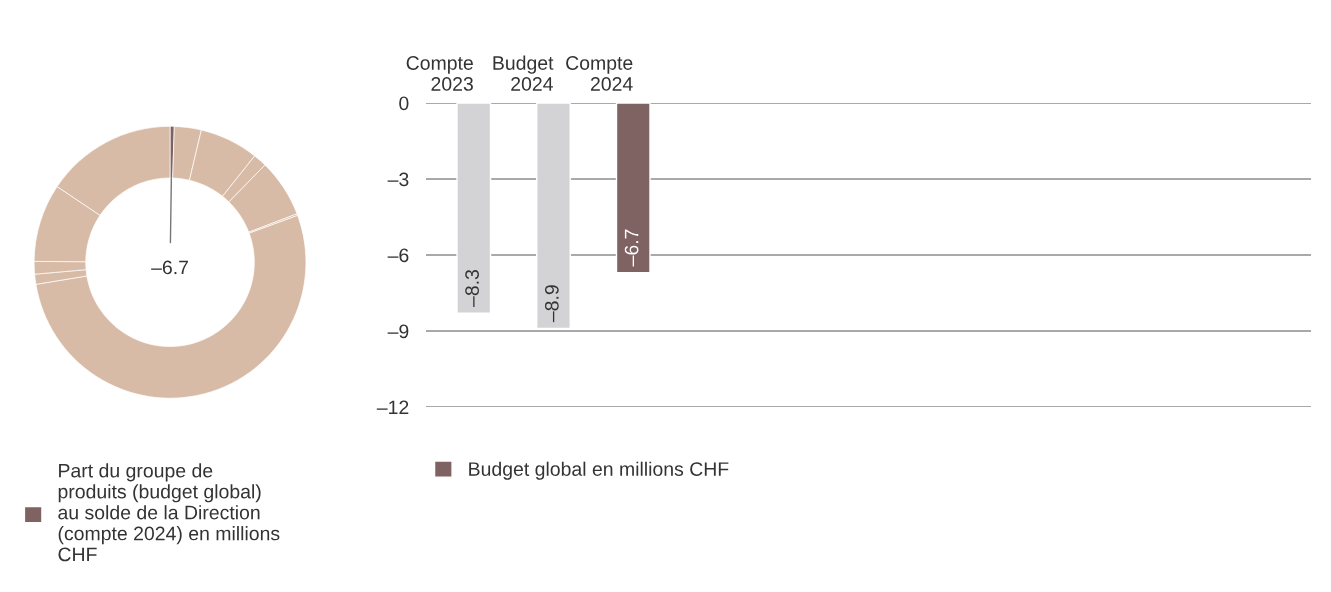 This screenshot has width=1331, height=592. I want to click on data-label: –8.9, so click(551, 304).